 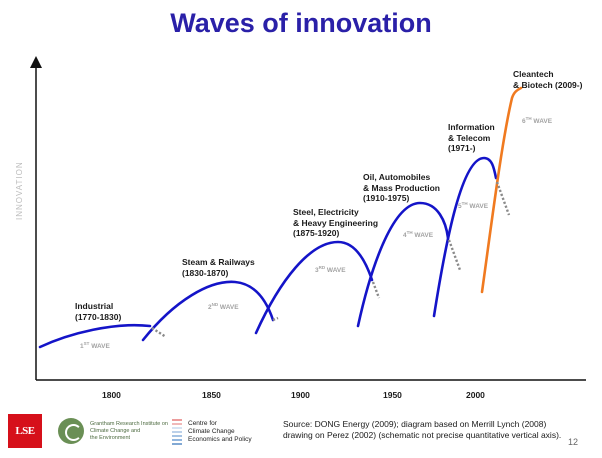 I want to click on era-label-steam-railways: Steam & Railways (1830-1870), so click(x=218, y=267).